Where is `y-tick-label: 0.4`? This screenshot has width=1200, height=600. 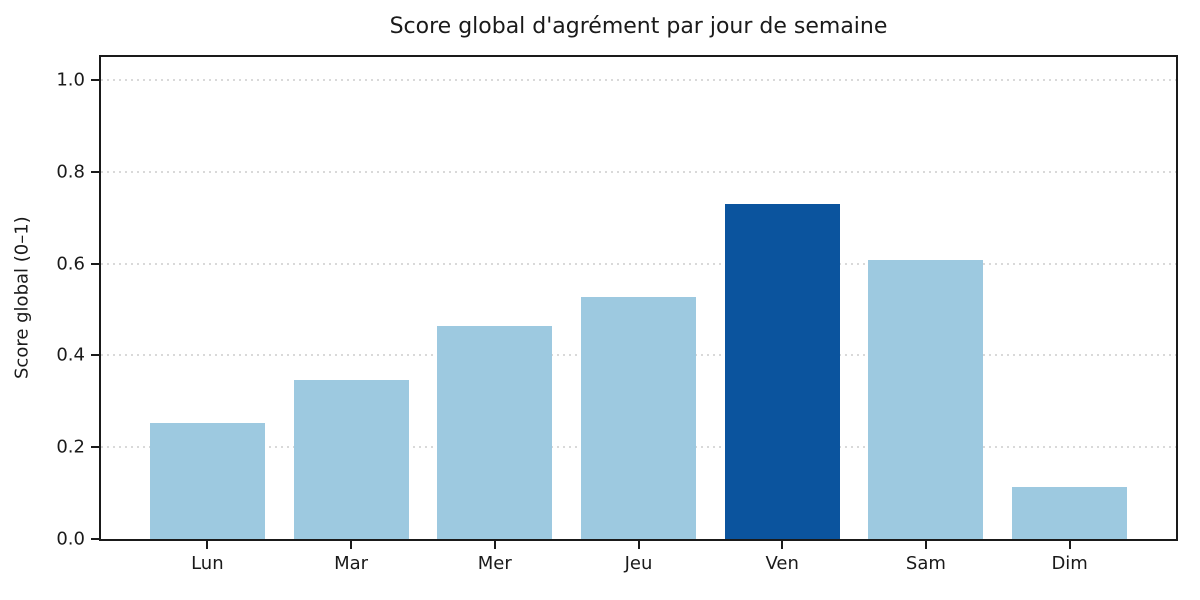 y-tick-label: 0.4 is located at coordinates (70, 355).